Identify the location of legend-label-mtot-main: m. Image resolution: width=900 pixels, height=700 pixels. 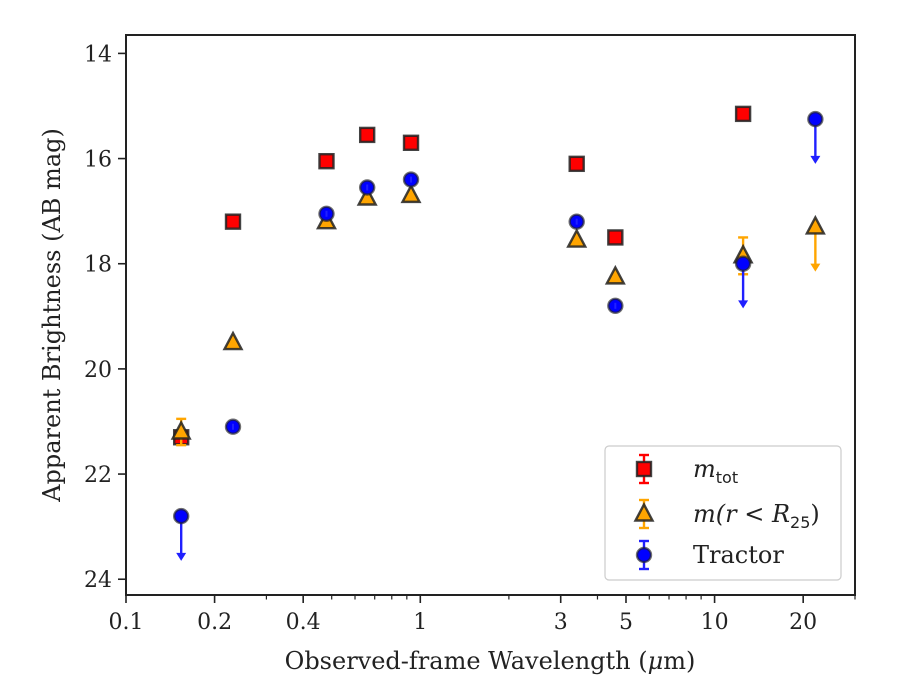
(704, 469).